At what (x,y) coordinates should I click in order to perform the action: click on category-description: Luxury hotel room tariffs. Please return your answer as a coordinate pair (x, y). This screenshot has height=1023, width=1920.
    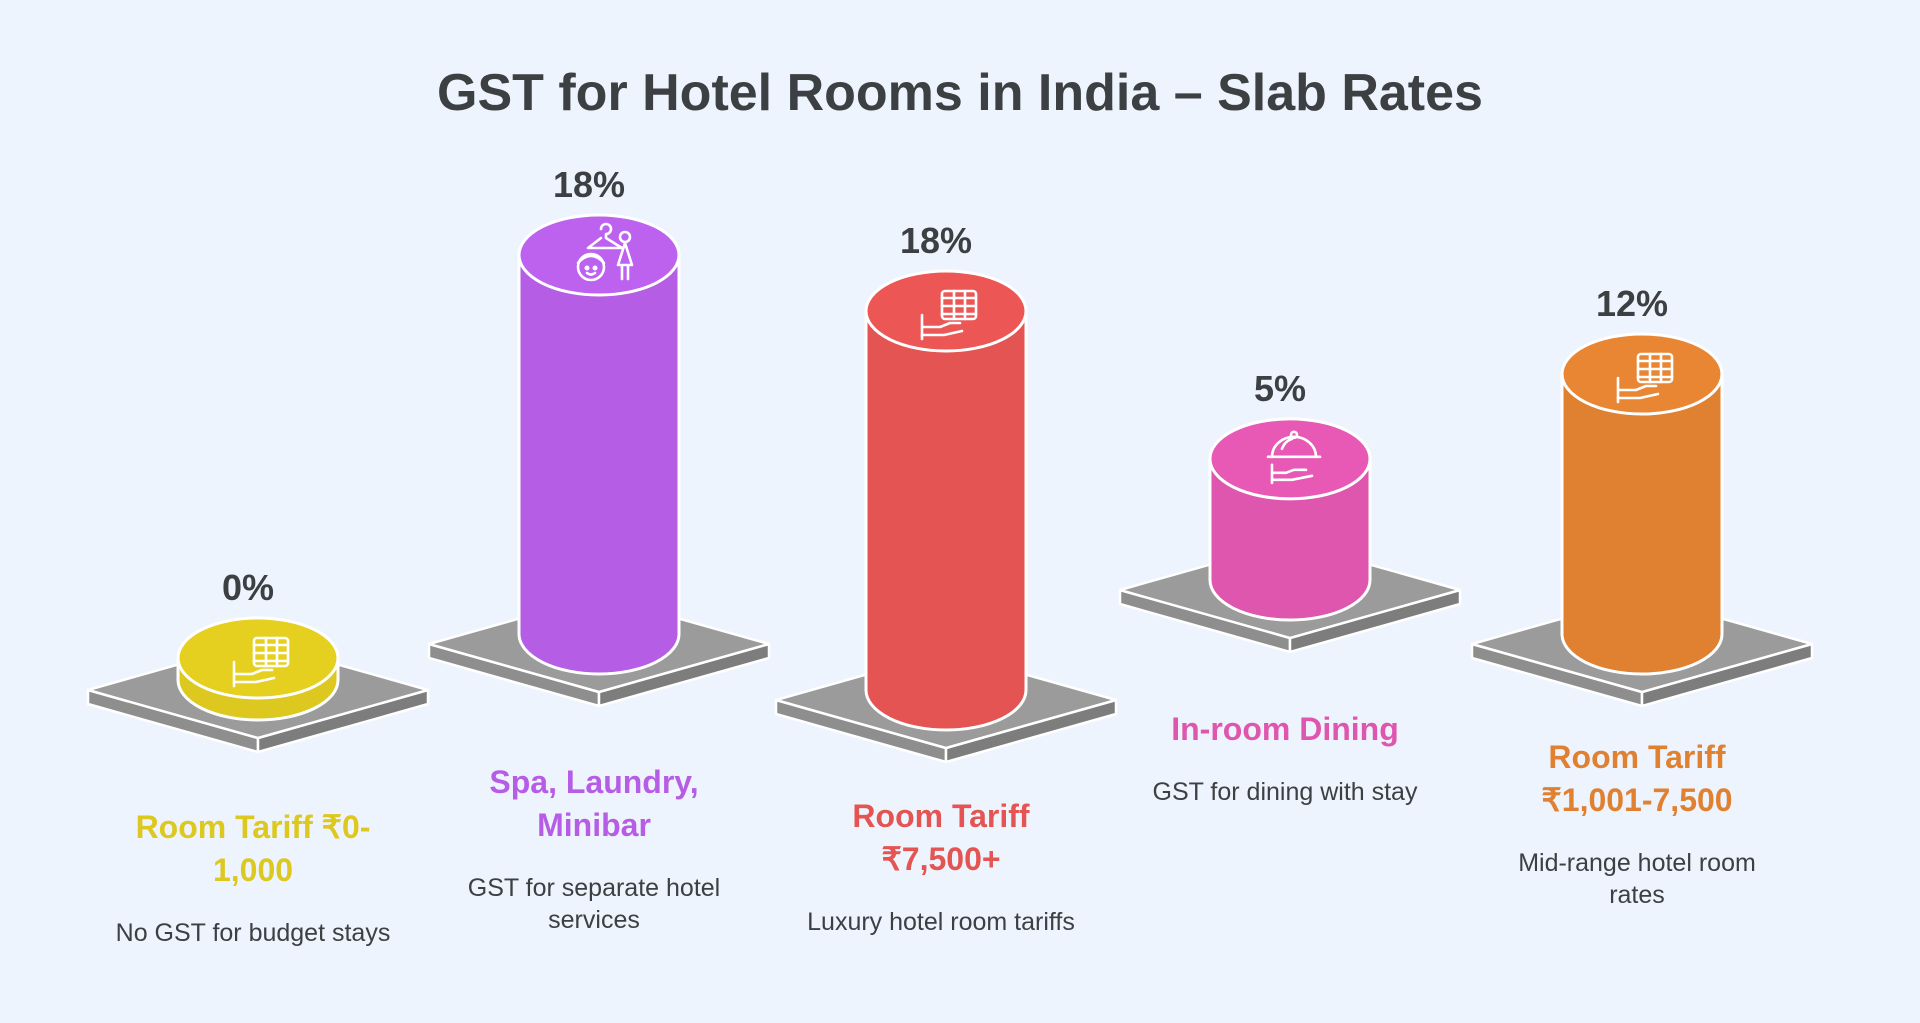
    Looking at the image, I should click on (941, 922).